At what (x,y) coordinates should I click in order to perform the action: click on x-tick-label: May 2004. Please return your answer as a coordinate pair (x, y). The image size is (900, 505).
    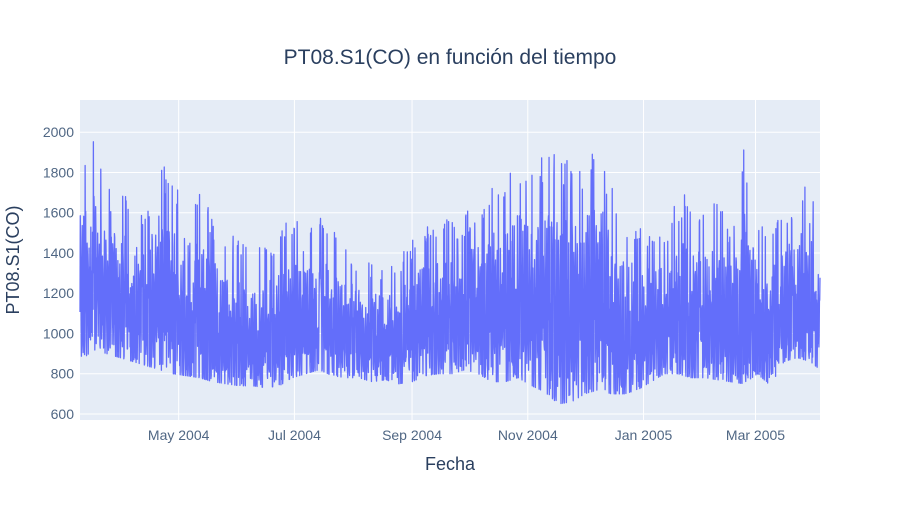
    Looking at the image, I should click on (179, 435).